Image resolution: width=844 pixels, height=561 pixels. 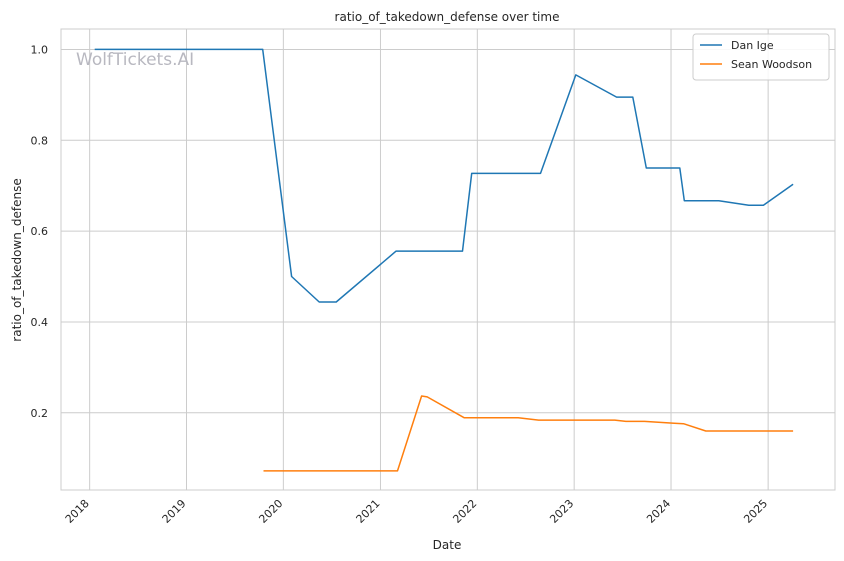 I want to click on legend-label: Sean Woodson, so click(x=771, y=64).